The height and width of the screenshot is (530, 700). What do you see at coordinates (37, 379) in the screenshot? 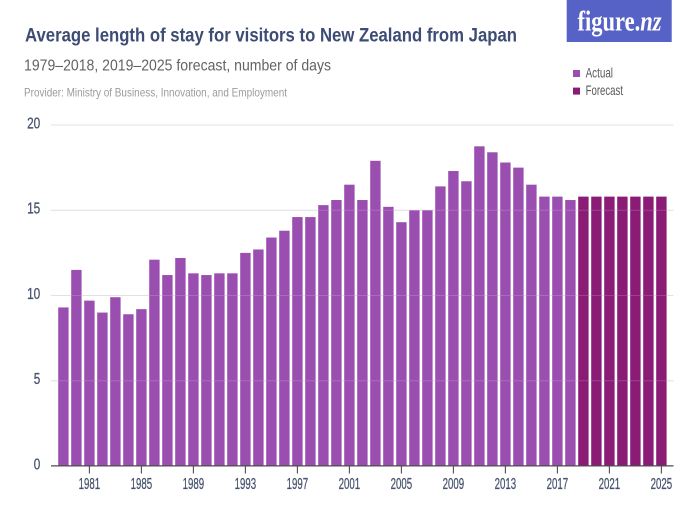
I see `svg-text: 5` at bounding box center [37, 379].